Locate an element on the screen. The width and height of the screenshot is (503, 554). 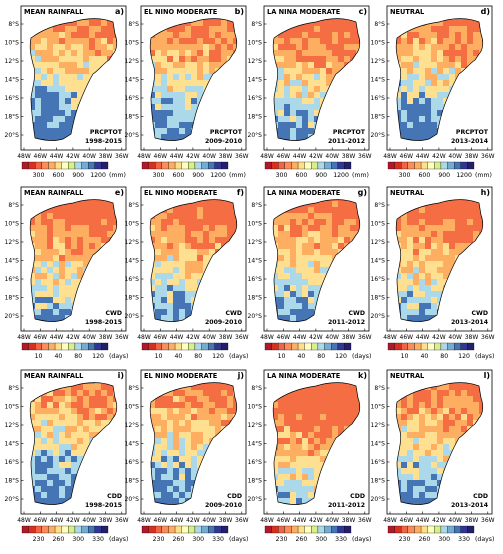
period-label: 2011-2012 is located at coordinates (346, 322).